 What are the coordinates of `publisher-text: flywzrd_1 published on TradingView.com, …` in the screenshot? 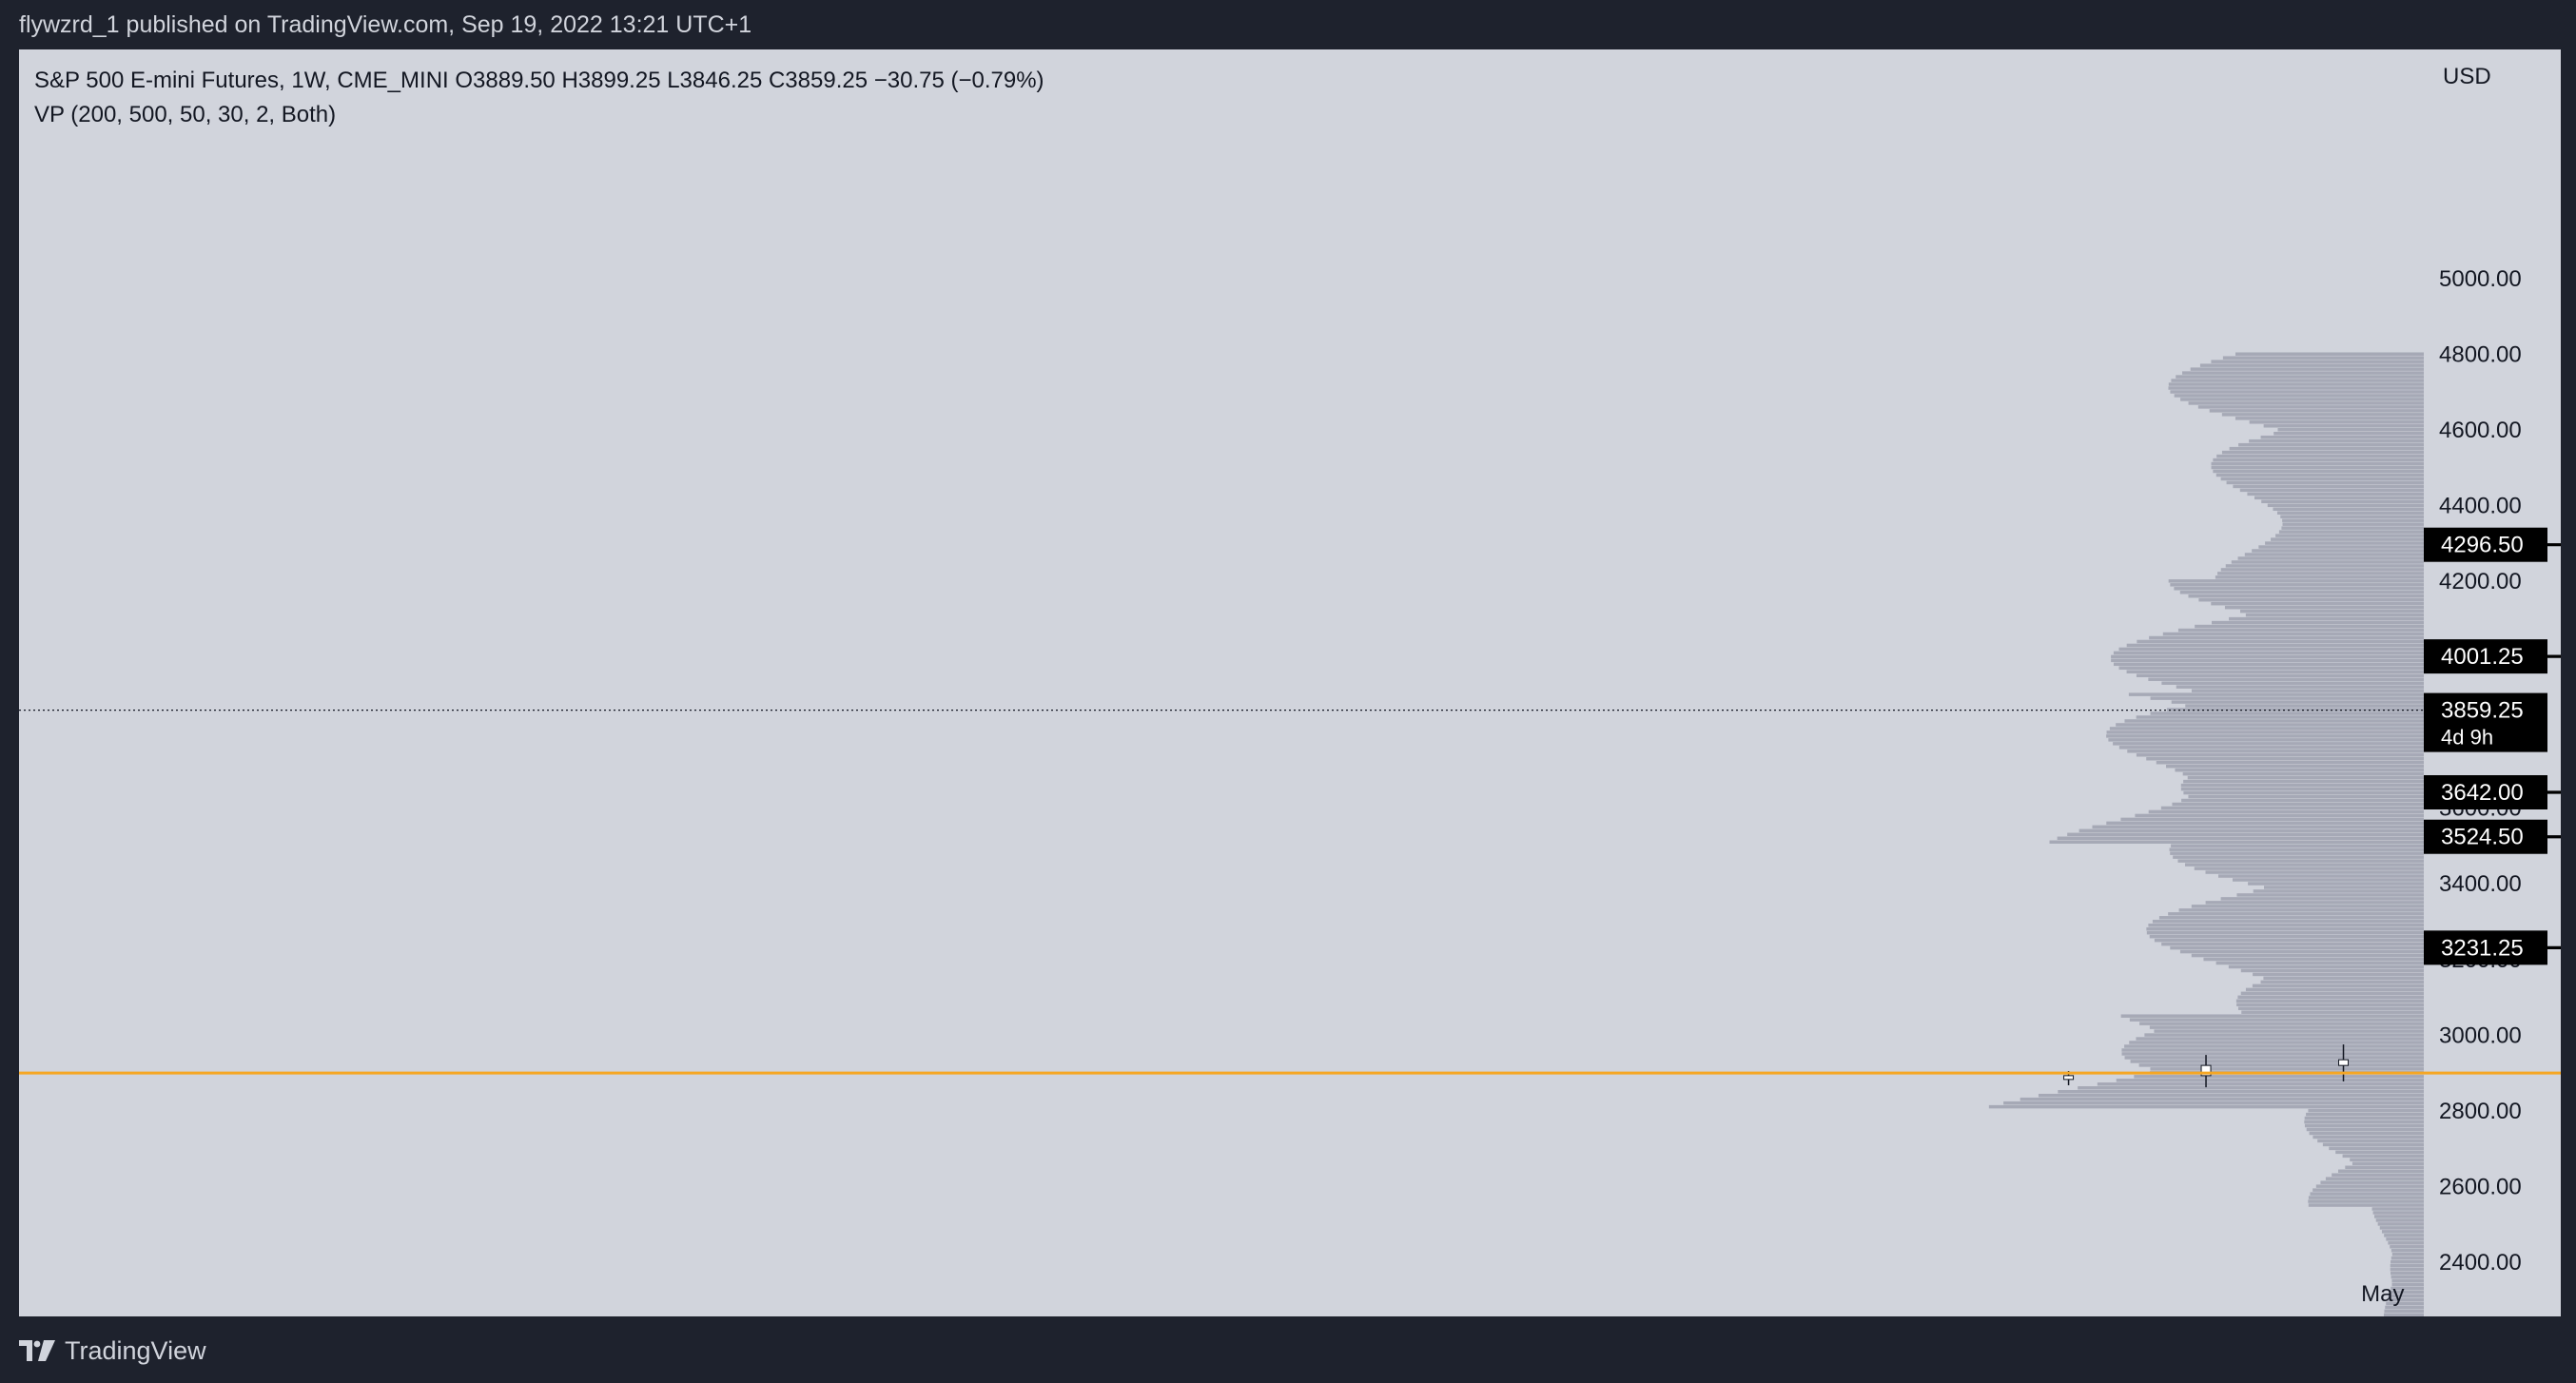 It's located at (385, 24).